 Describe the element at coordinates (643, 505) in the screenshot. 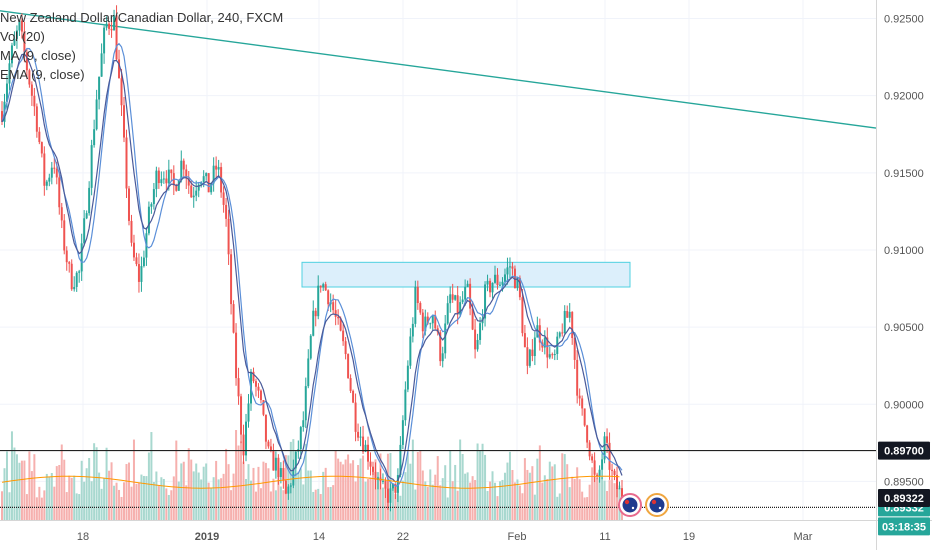

I see `event-markers` at that location.